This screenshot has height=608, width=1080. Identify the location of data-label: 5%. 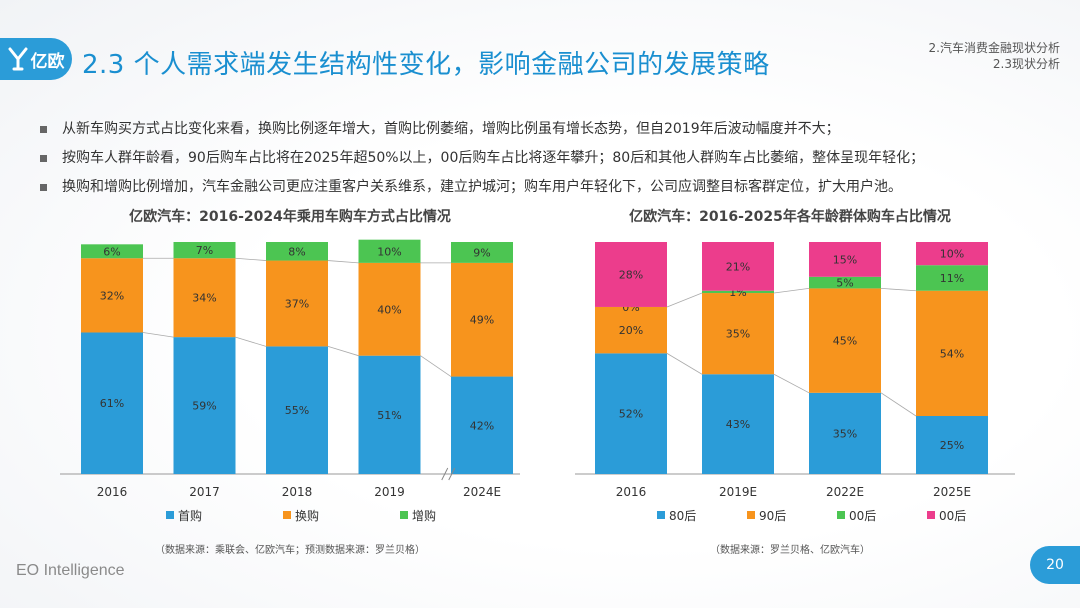
(844, 283).